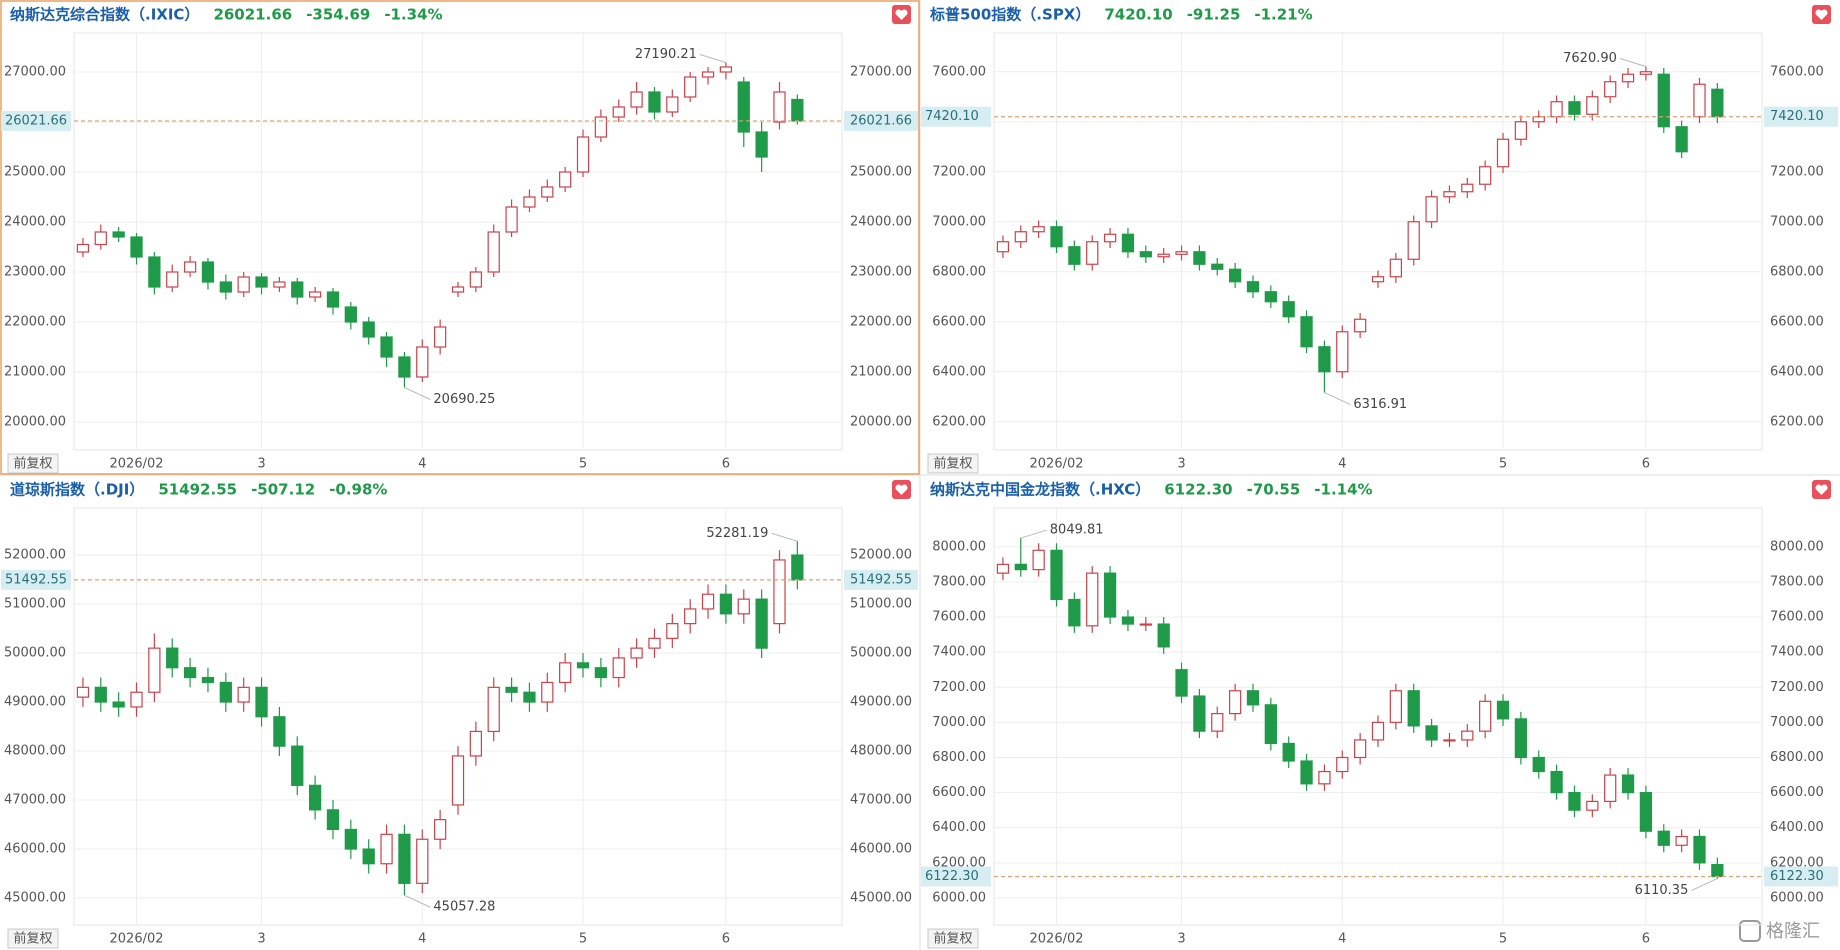 This screenshot has height=950, width=1840. What do you see at coordinates (1283, 15) in the screenshot?
I see `header-change-pct: -1.21%` at bounding box center [1283, 15].